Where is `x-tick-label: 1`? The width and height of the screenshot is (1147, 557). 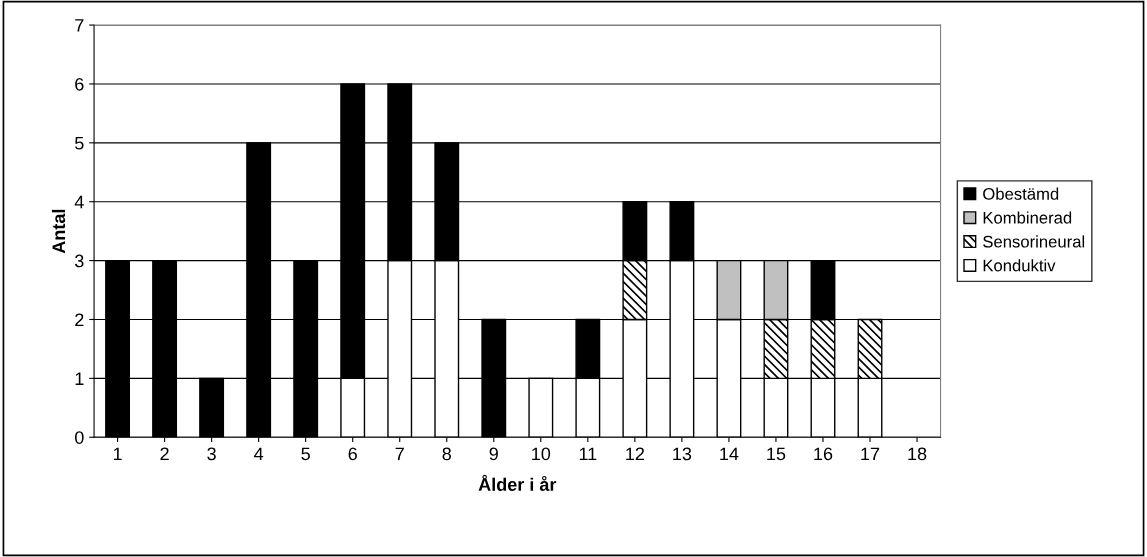 x-tick-label: 1 is located at coordinates (117, 454).